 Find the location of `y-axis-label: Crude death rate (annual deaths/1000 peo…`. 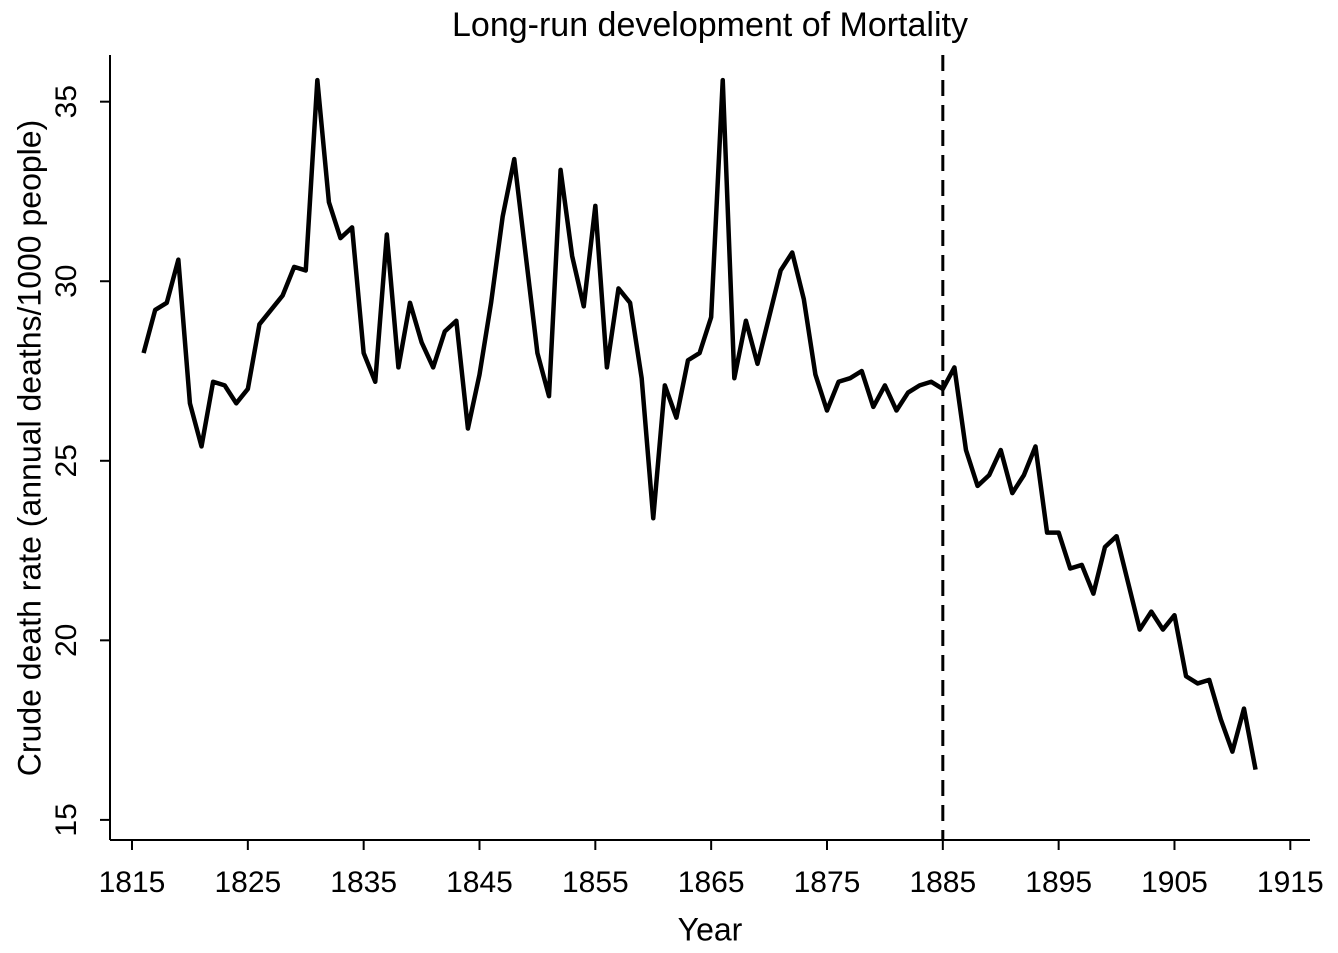

y-axis-label: Crude death rate (annual deaths/1000 peo… is located at coordinates (29, 448).